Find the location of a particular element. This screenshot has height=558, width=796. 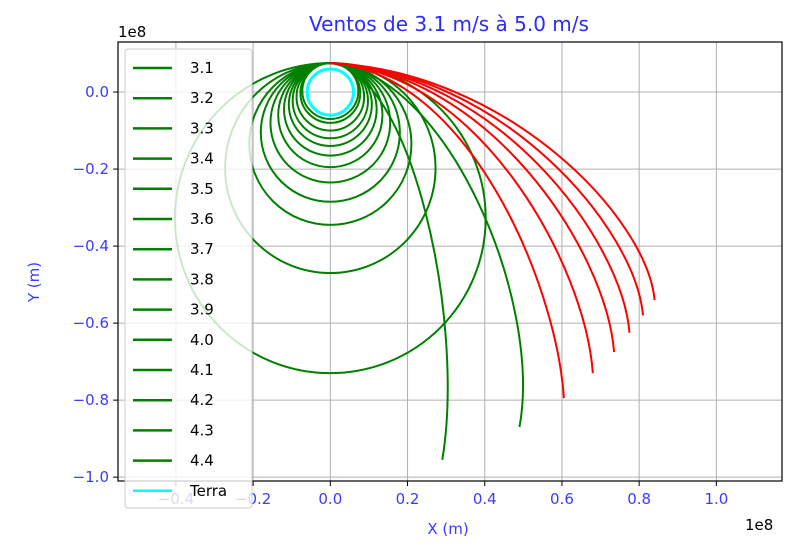

legend-label: Terra is located at coordinates (208, 491).